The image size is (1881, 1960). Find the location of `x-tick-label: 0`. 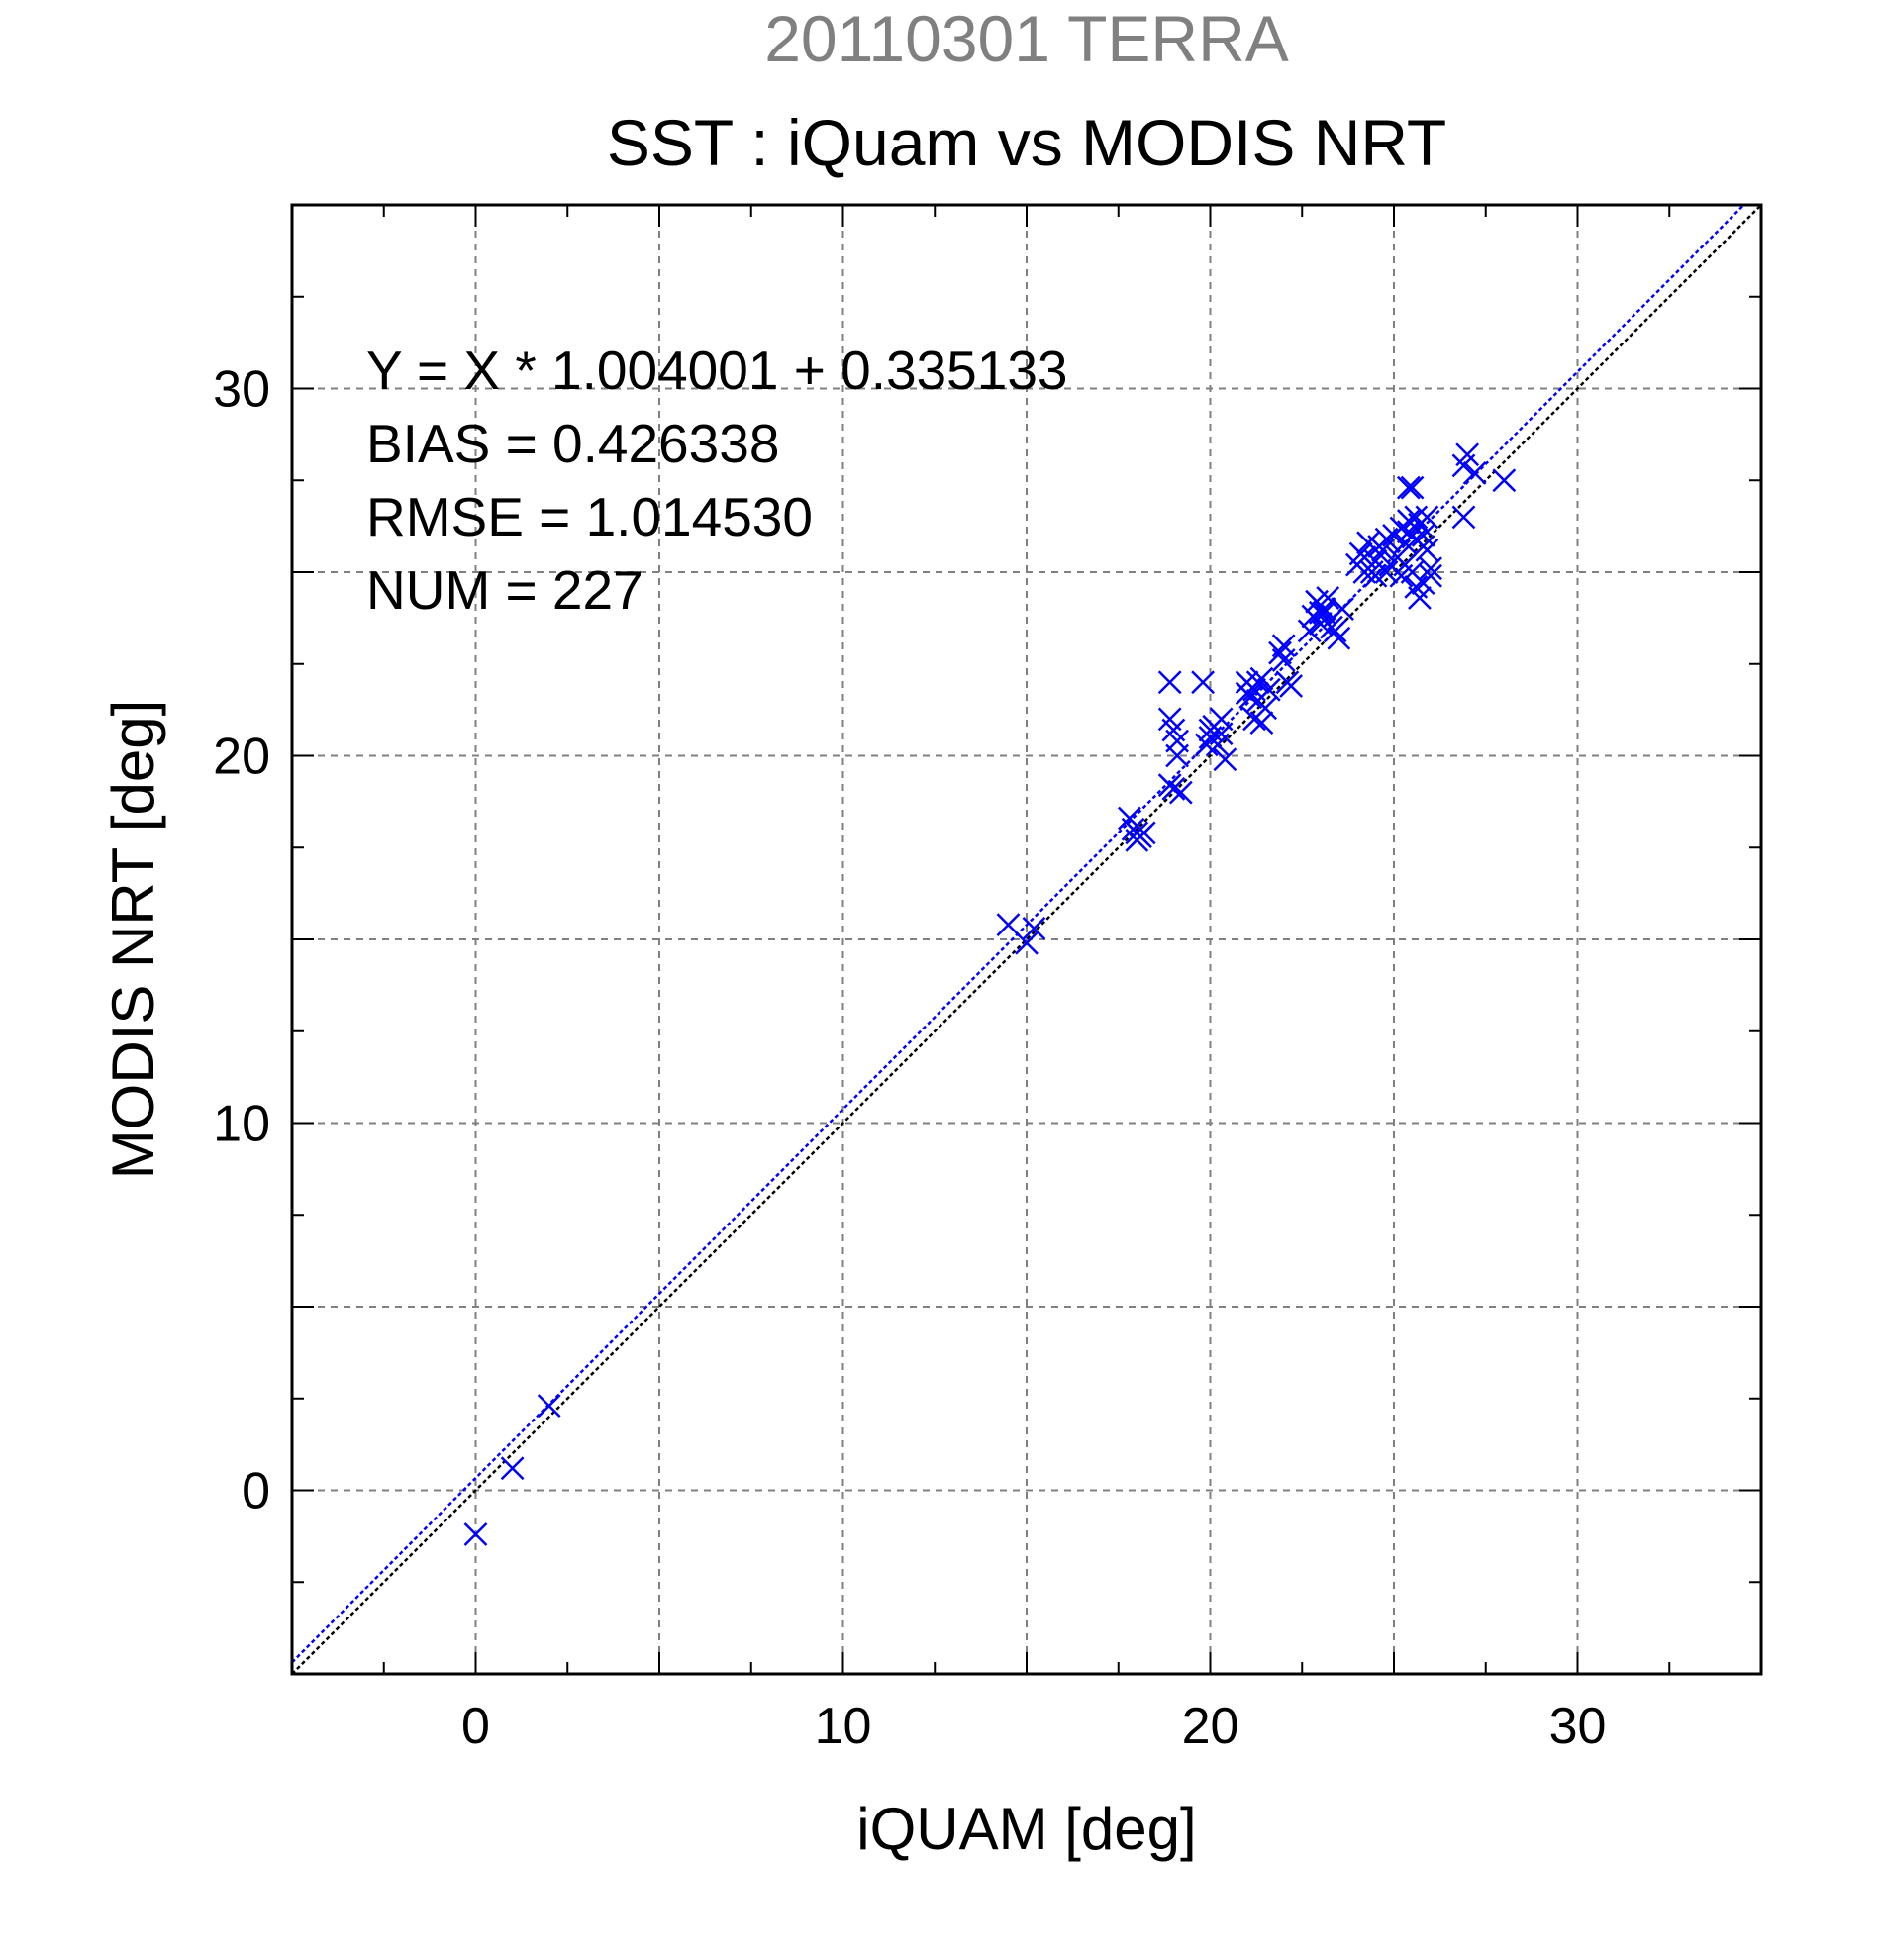

x-tick-label: 0 is located at coordinates (475, 1726).